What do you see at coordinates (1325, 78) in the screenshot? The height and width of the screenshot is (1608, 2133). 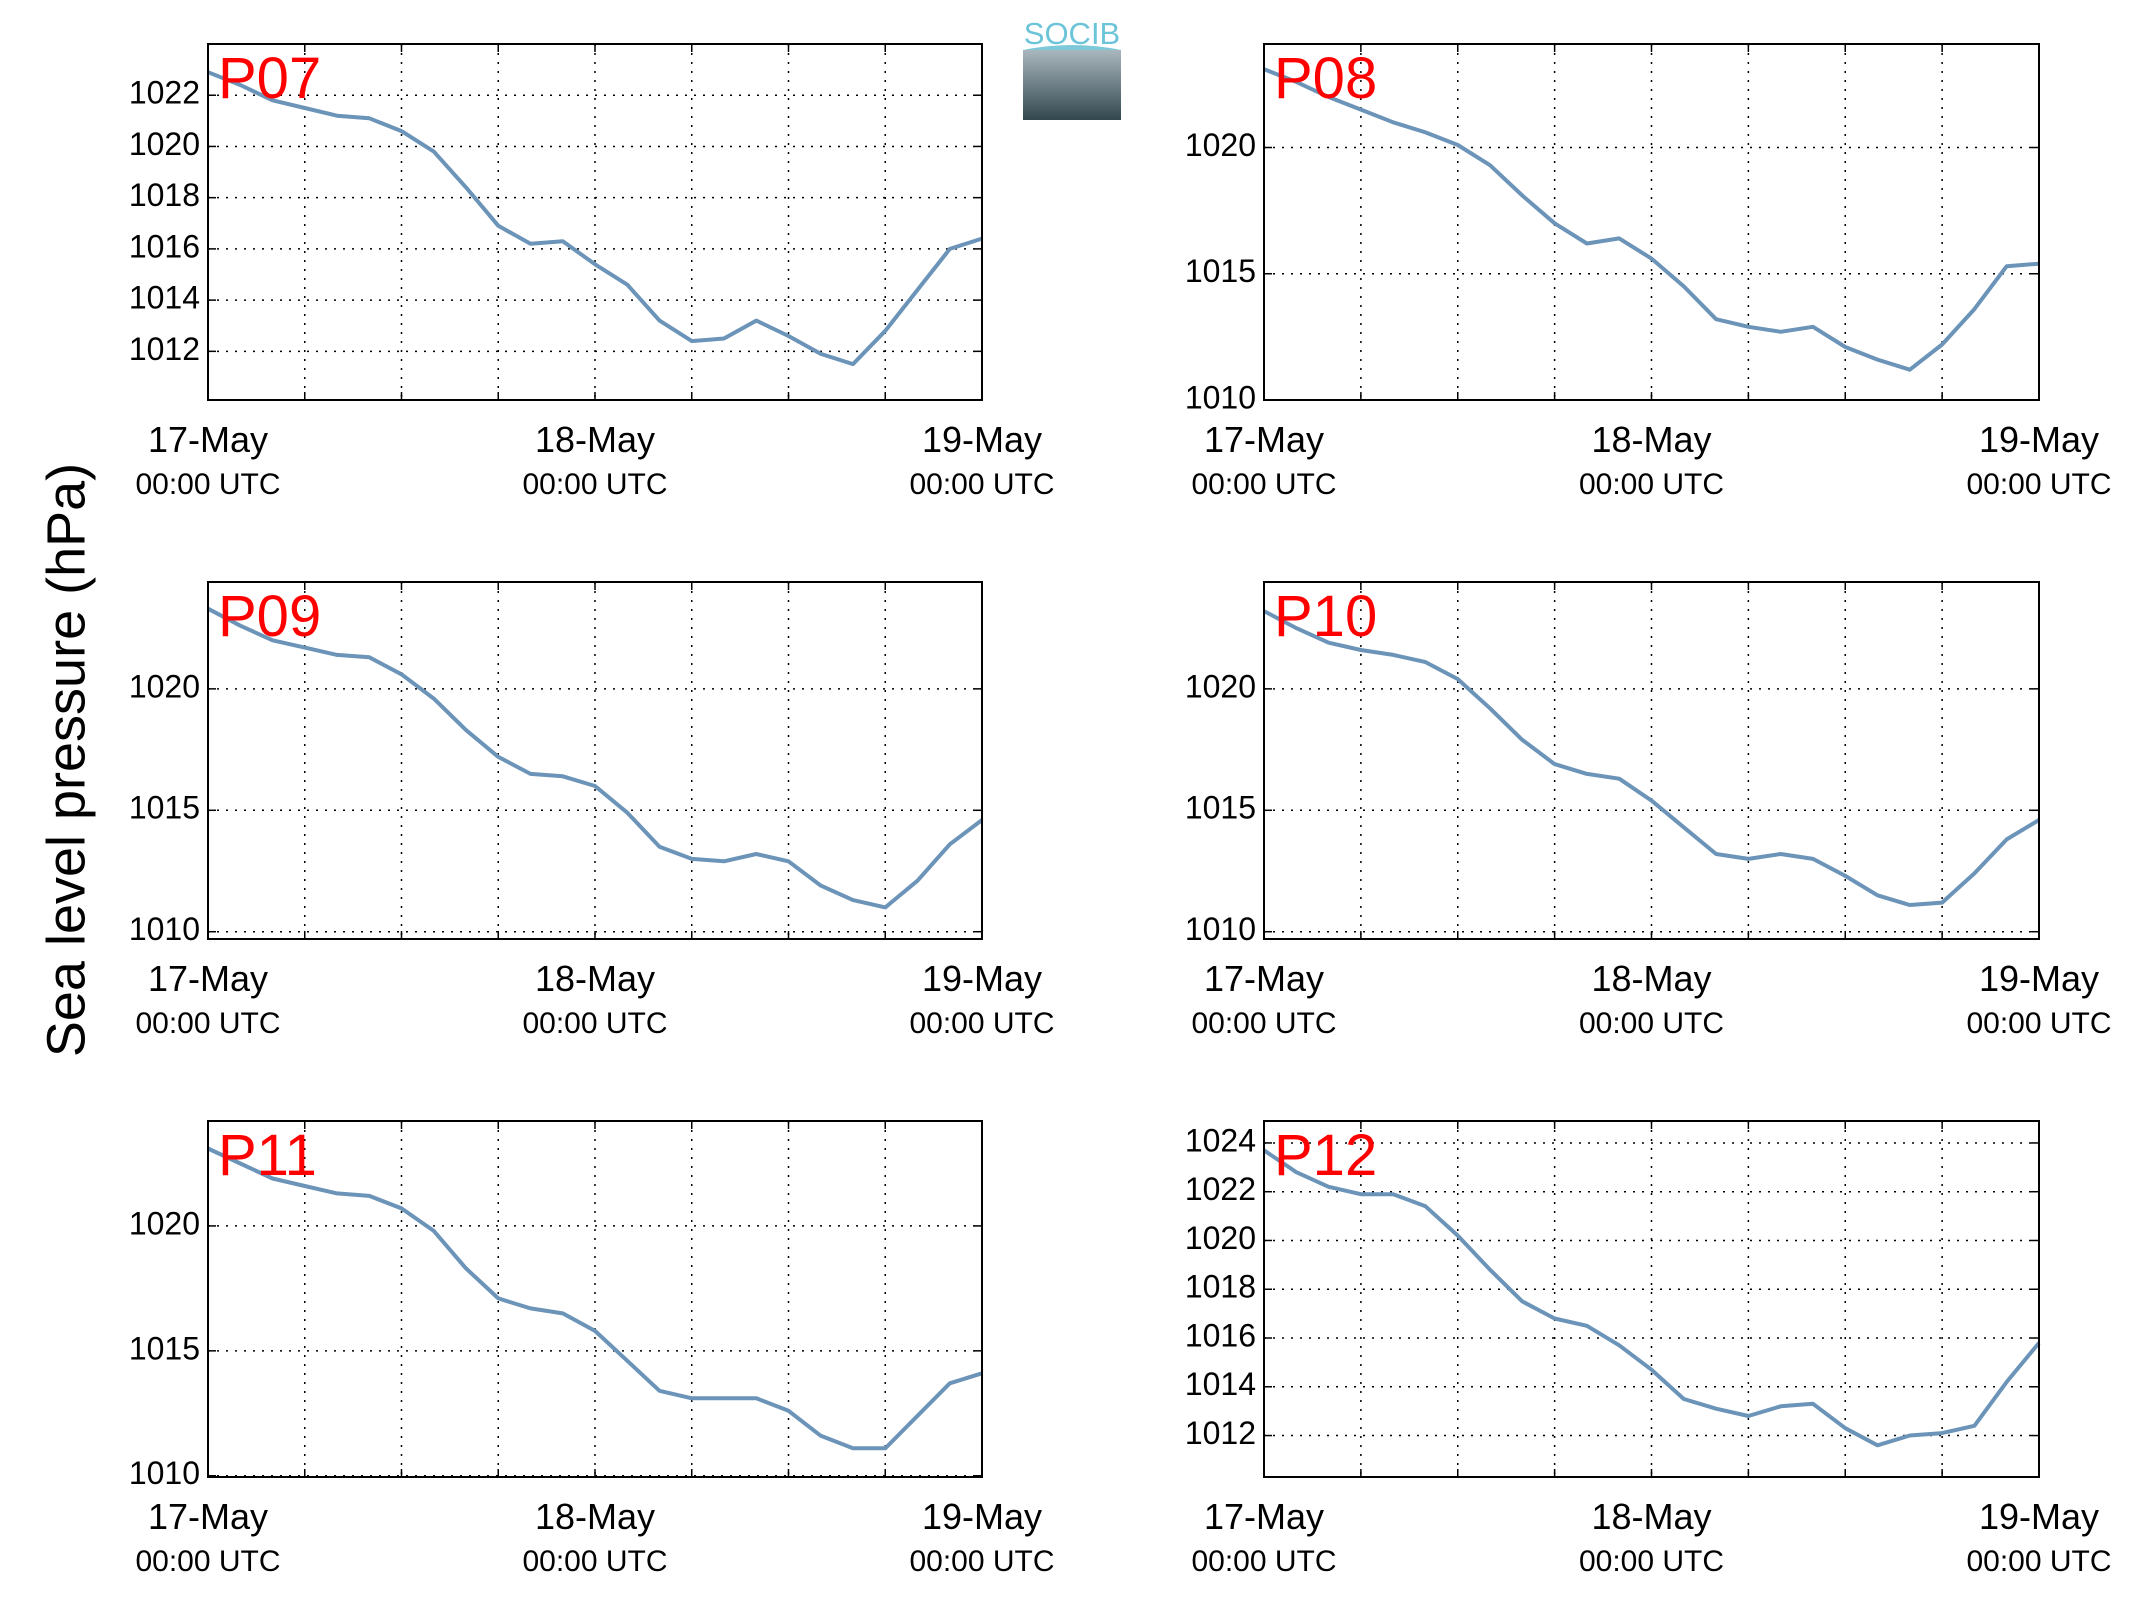 I see `panel-title: P08` at bounding box center [1325, 78].